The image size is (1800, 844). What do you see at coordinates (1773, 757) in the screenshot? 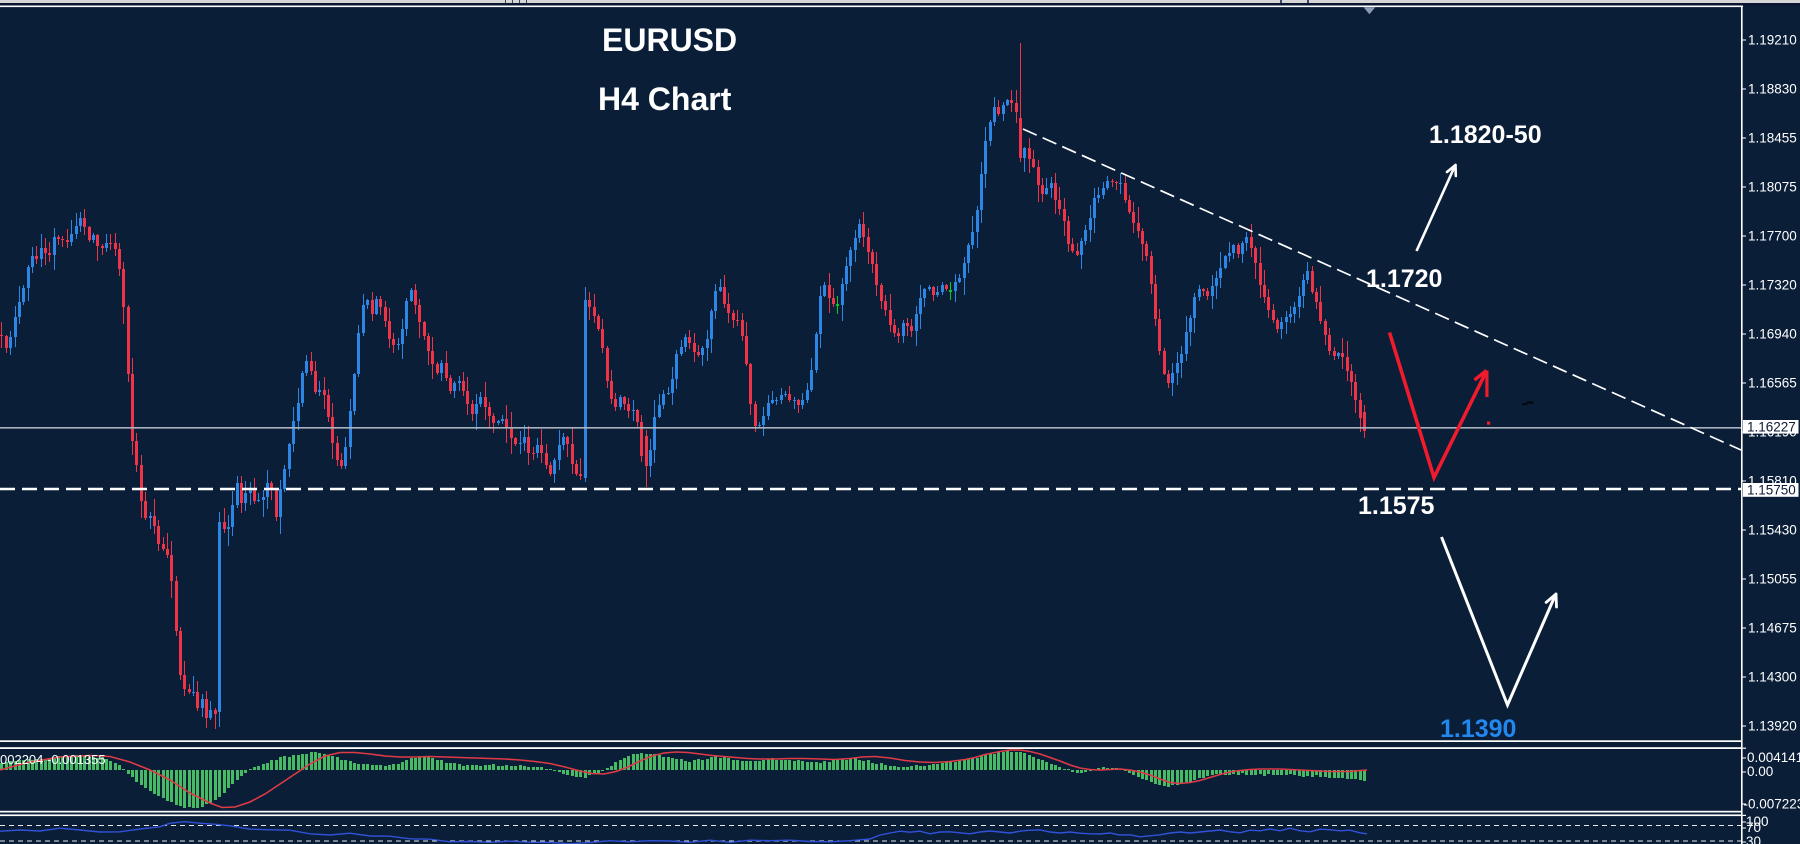
I see `svg-text: 0.004141` at bounding box center [1773, 757].